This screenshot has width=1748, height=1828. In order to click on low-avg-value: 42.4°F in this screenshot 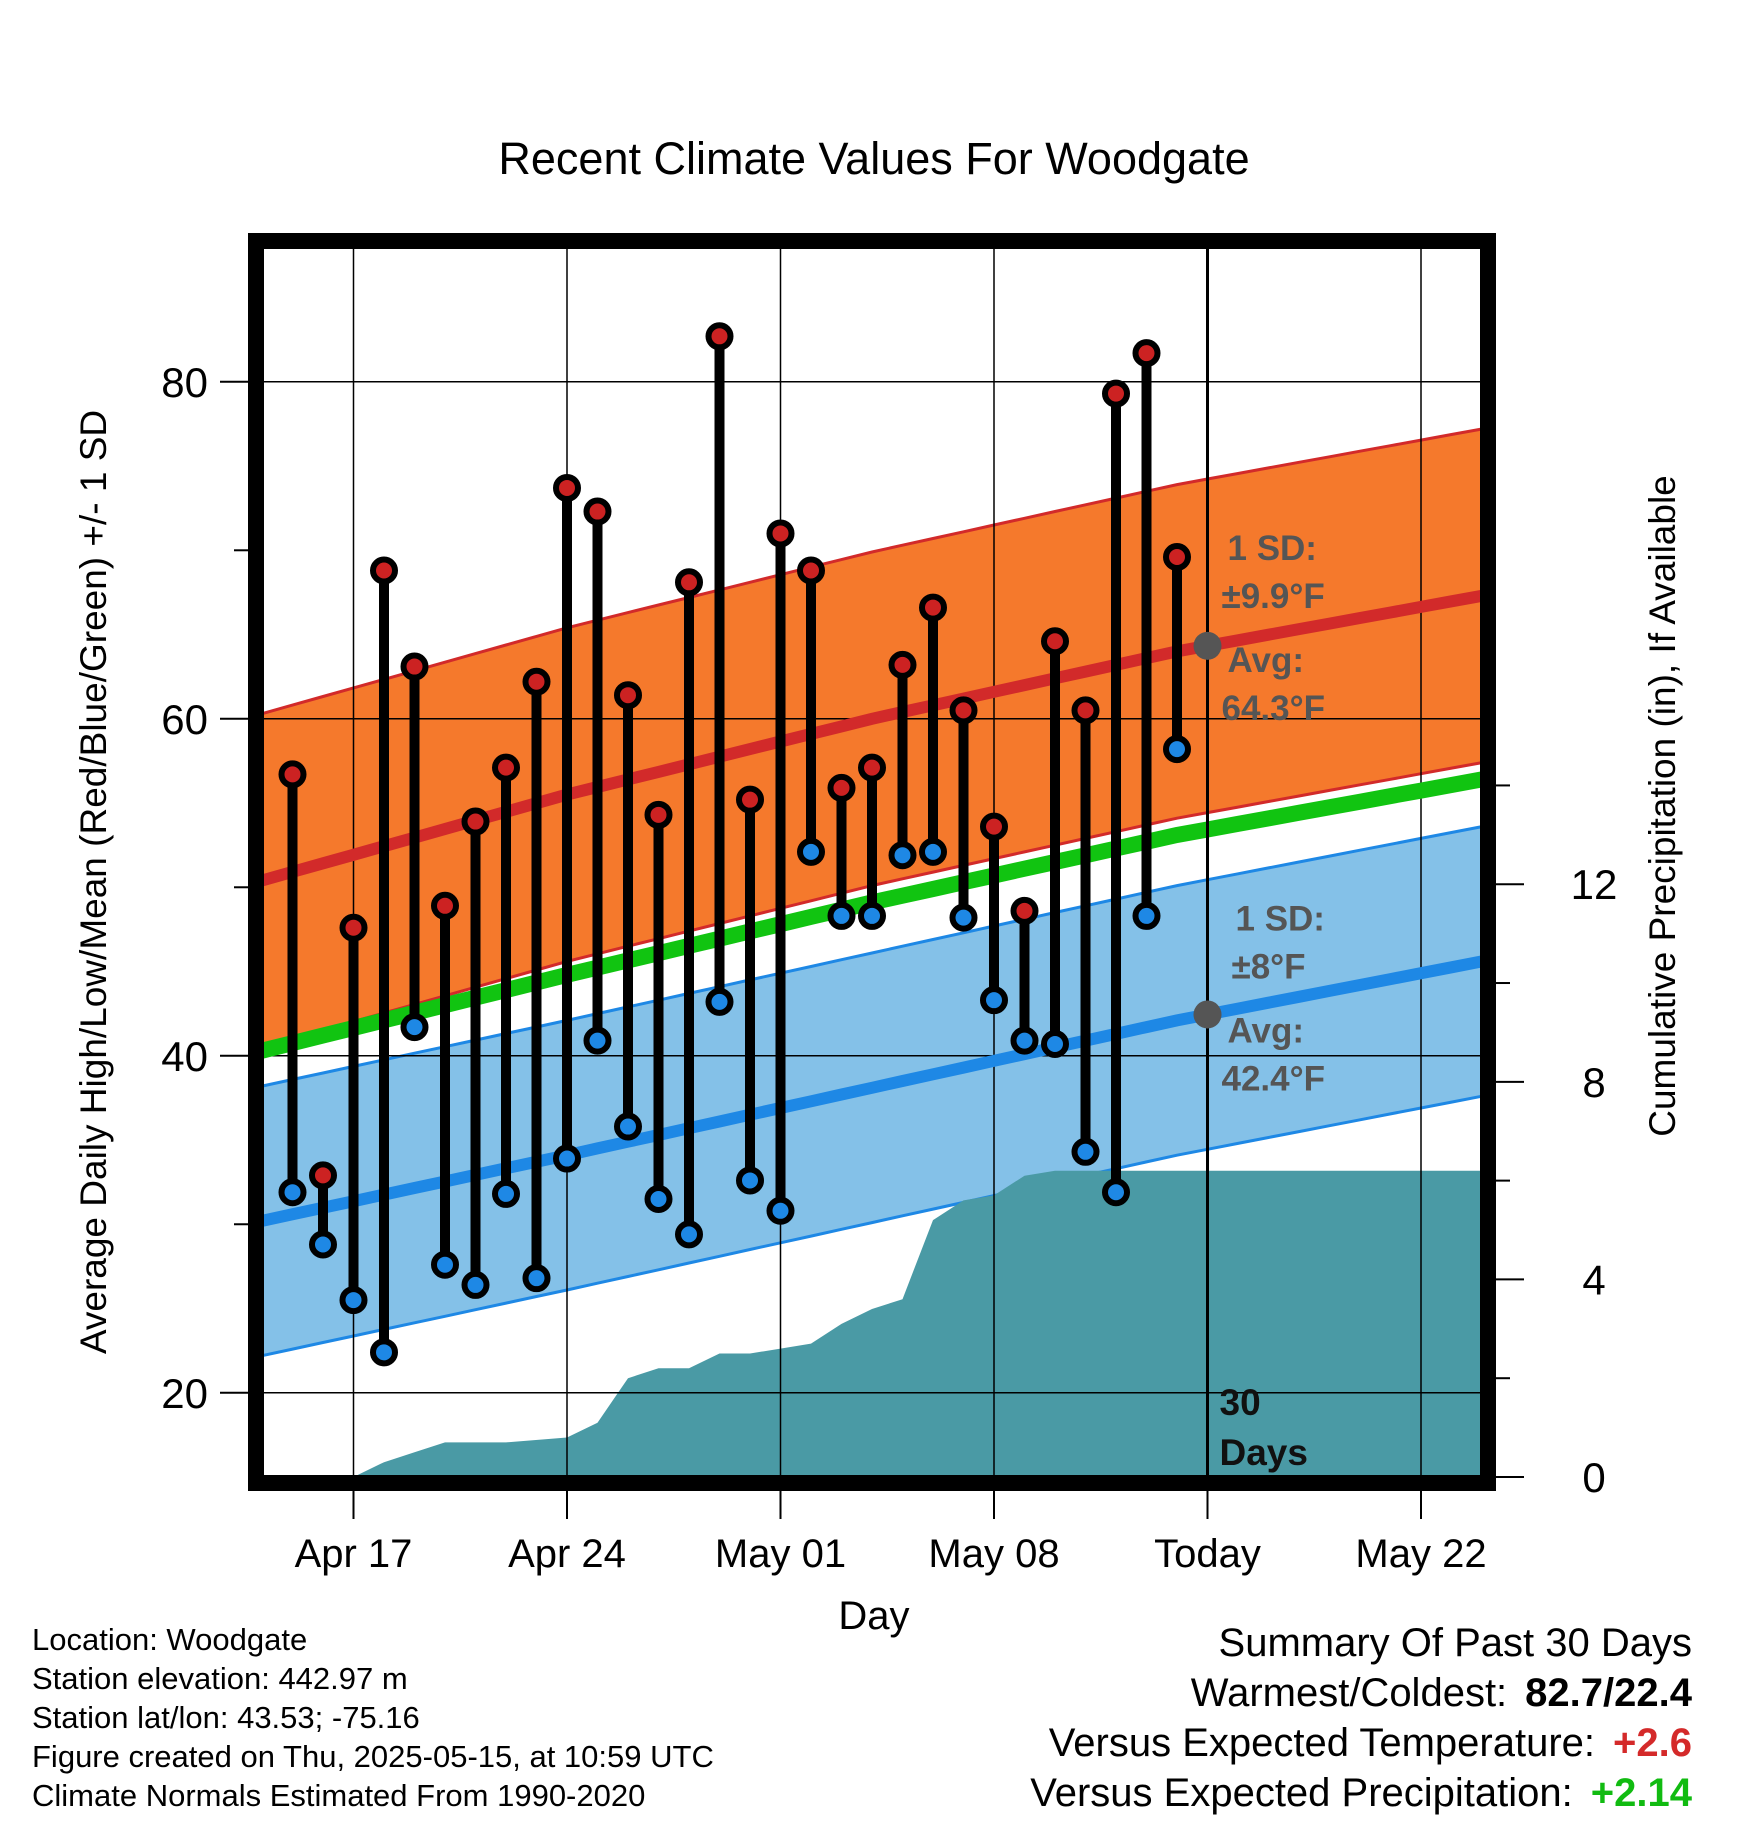, I will do `click(1274, 1078)`.